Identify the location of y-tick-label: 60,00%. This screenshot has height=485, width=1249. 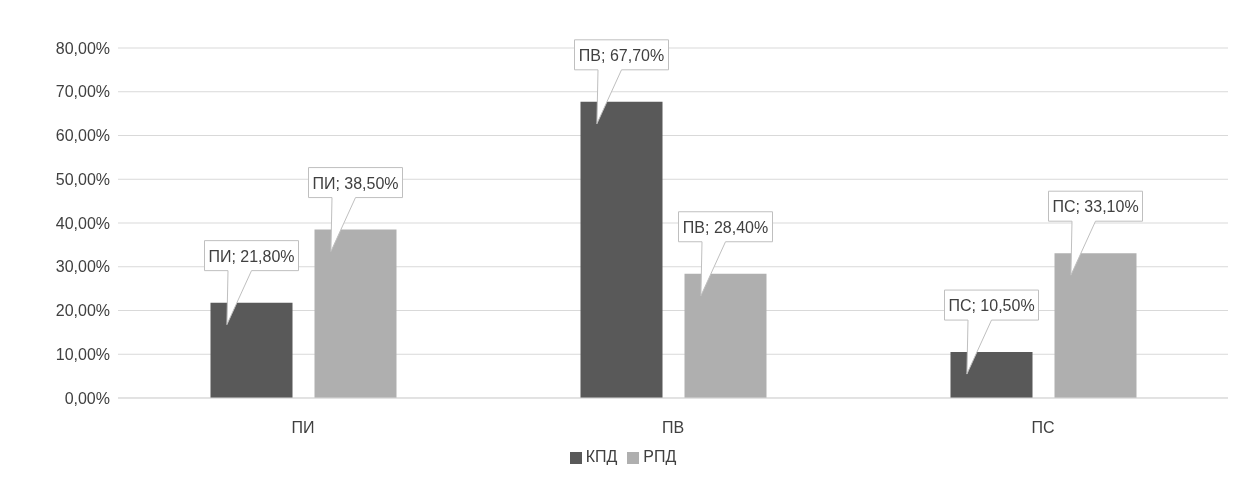
(82, 136).